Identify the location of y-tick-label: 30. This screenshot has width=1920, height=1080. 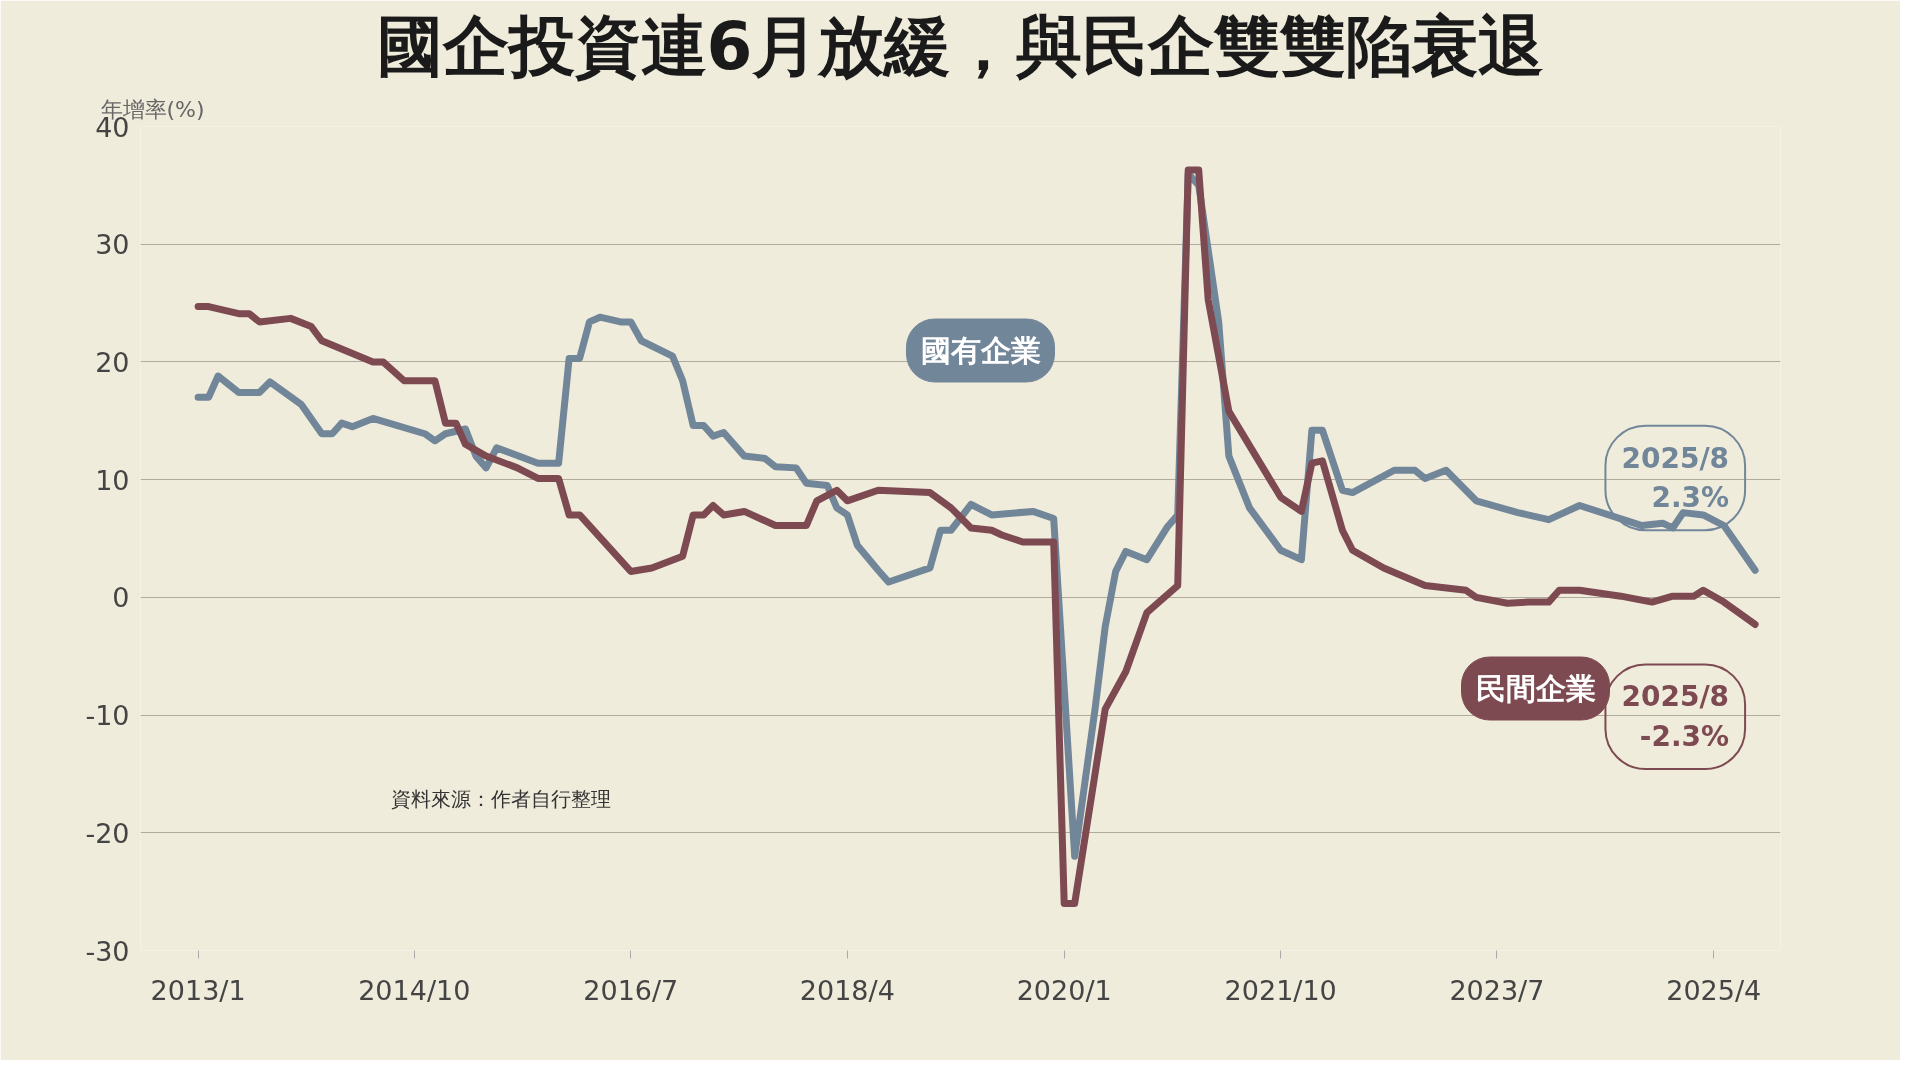
(112, 245).